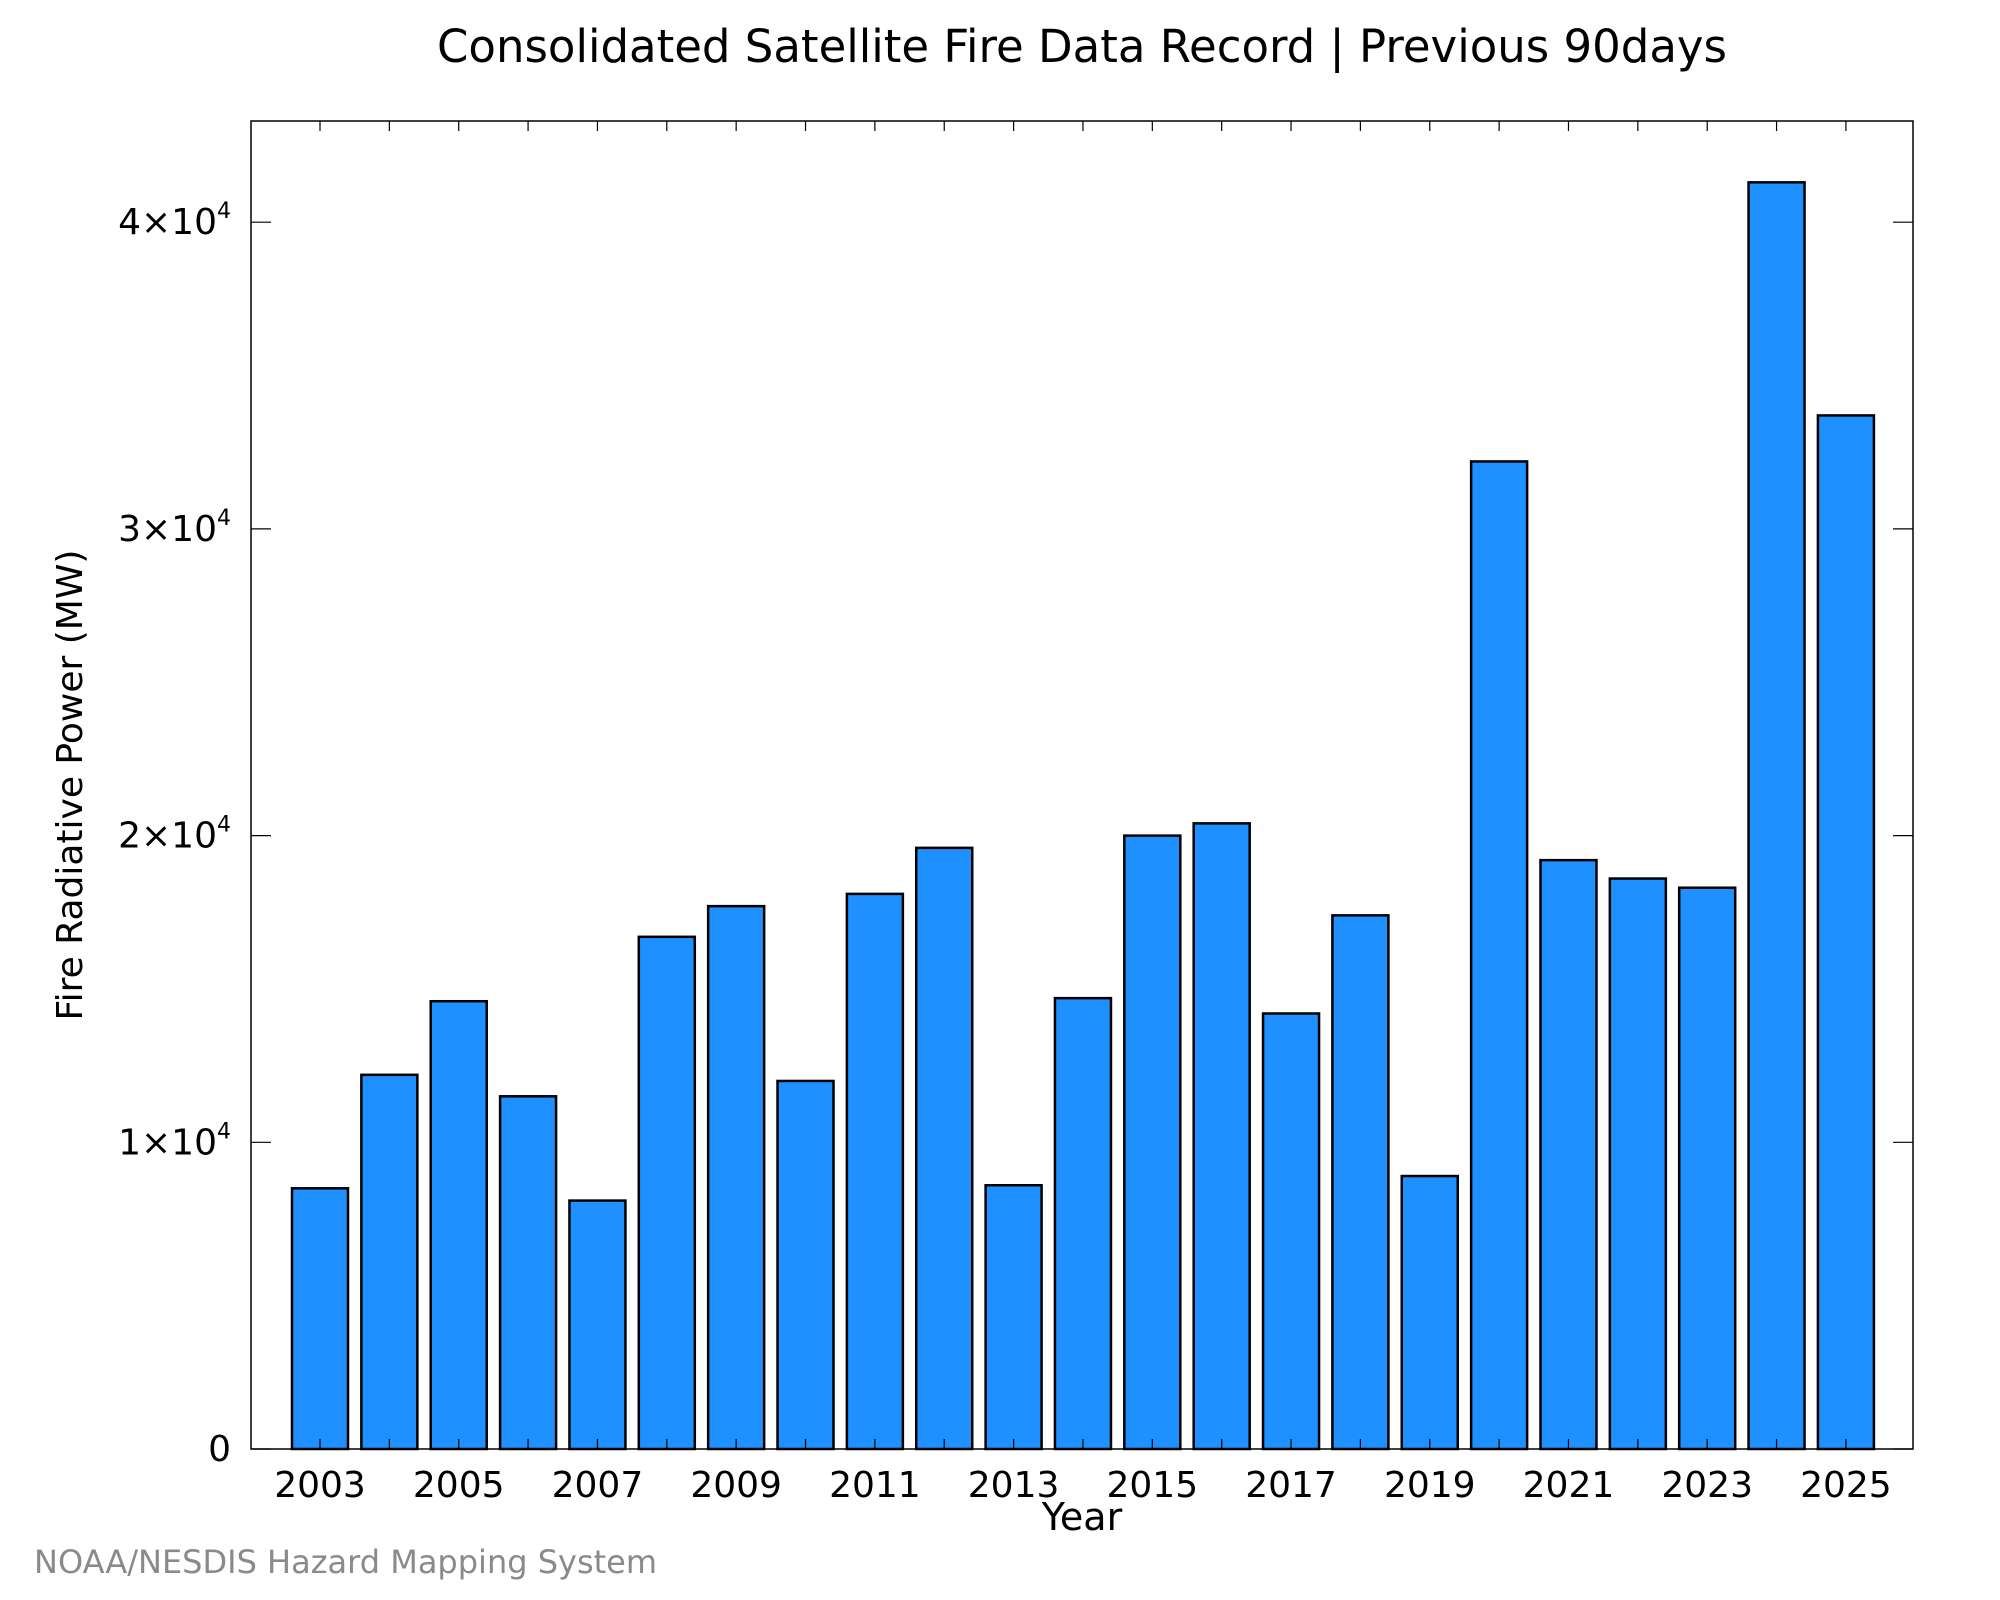 The height and width of the screenshot is (1600, 2000). I want to click on bar-2020, so click(1499, 955).